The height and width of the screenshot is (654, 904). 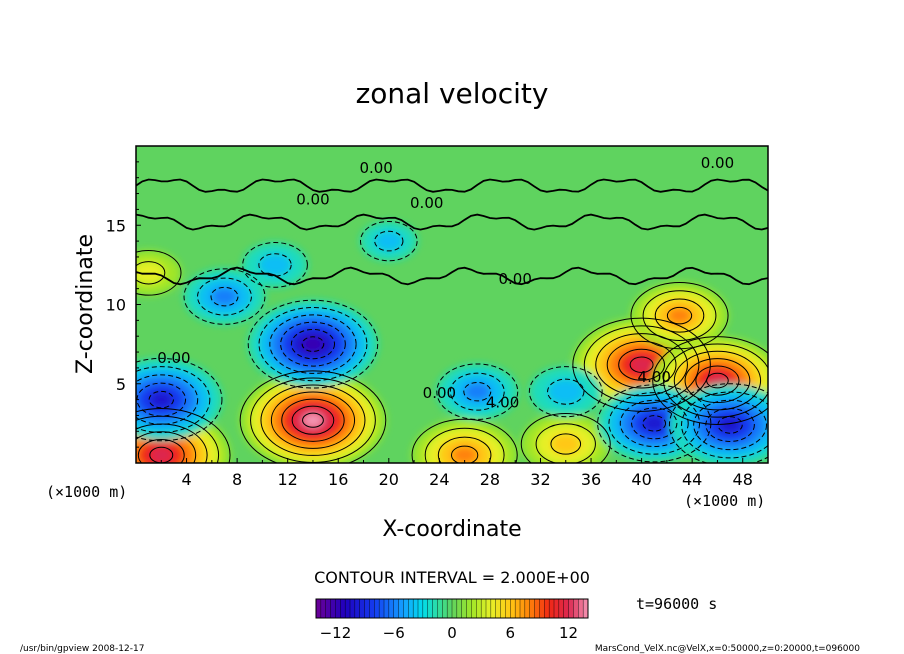 What do you see at coordinates (641, 479) in the screenshot?
I see `x-tick-label: 40` at bounding box center [641, 479].